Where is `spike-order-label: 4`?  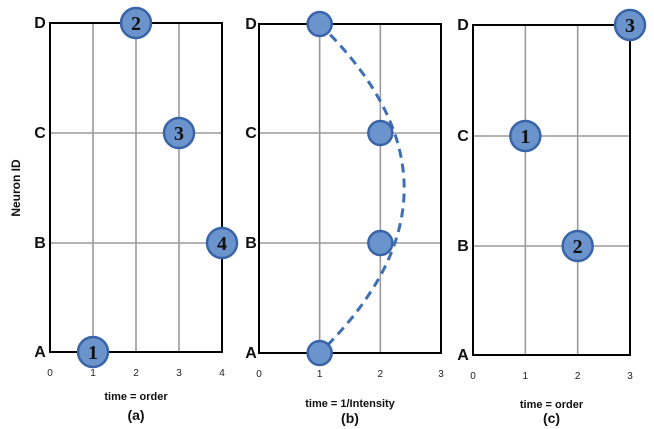
spike-order-label: 4 is located at coordinates (222, 244).